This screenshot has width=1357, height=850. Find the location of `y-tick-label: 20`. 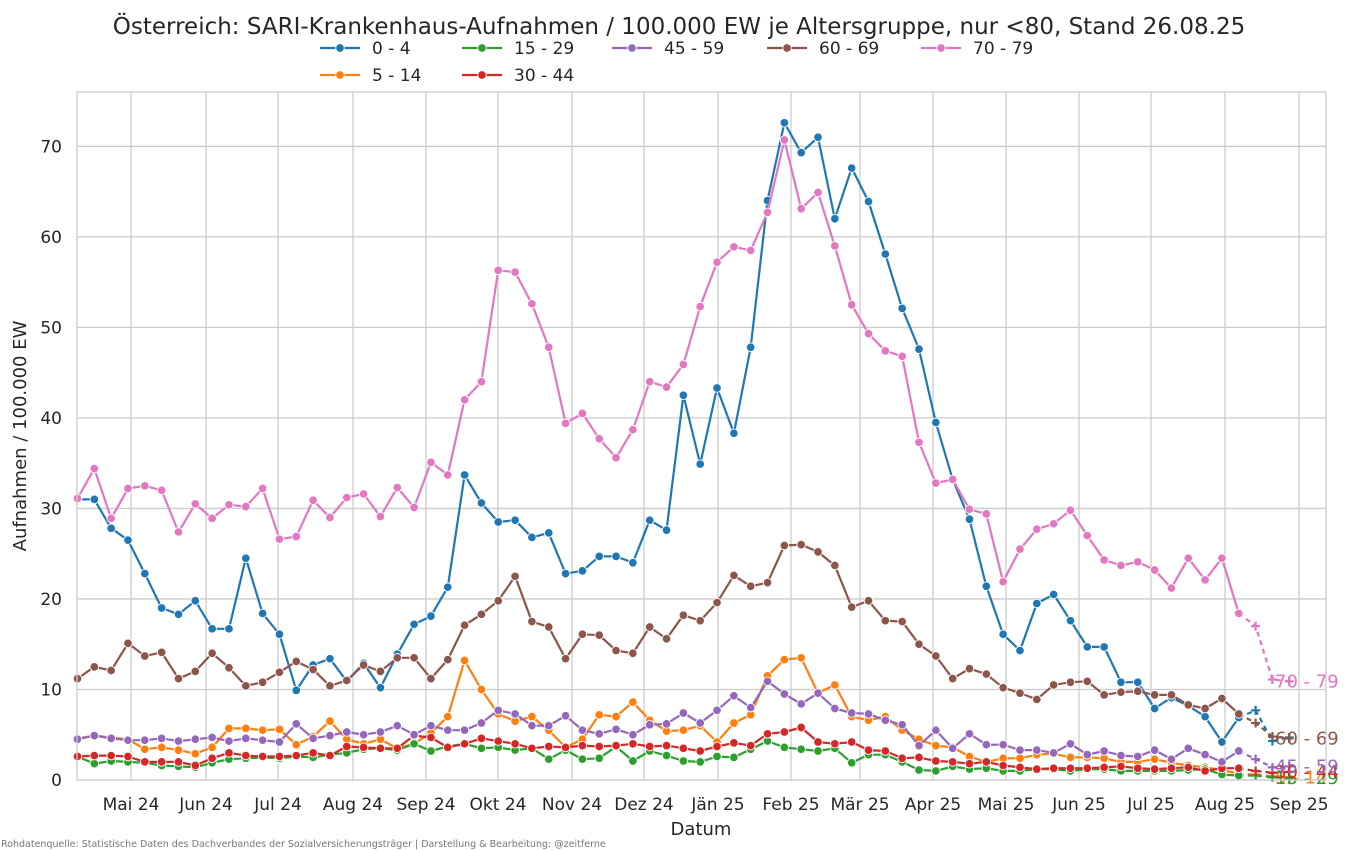

y-tick-label: 20 is located at coordinates (51, 600).